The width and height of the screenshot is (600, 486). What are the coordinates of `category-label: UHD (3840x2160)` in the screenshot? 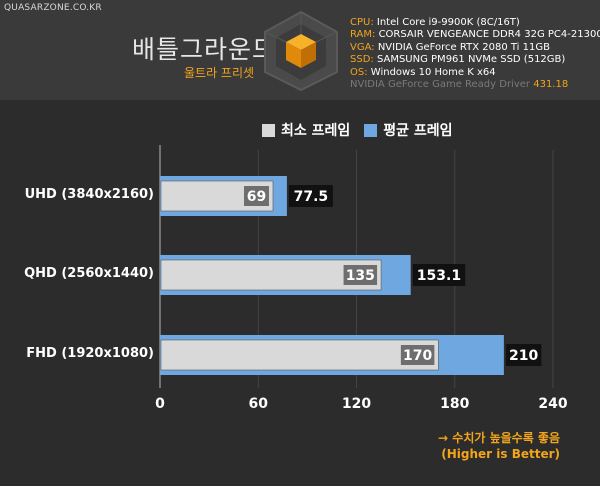 It's located at (89, 194).